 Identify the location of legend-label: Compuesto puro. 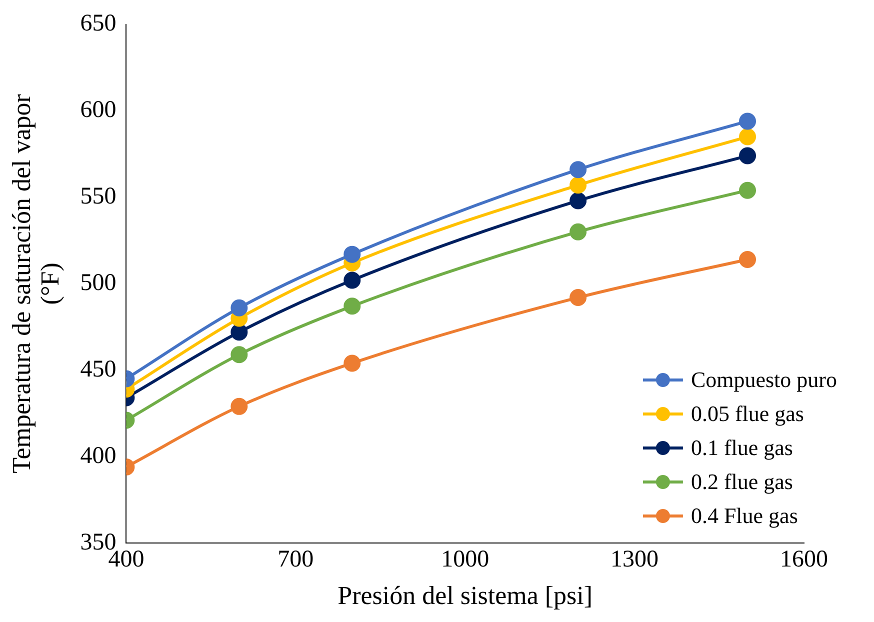
(764, 379).